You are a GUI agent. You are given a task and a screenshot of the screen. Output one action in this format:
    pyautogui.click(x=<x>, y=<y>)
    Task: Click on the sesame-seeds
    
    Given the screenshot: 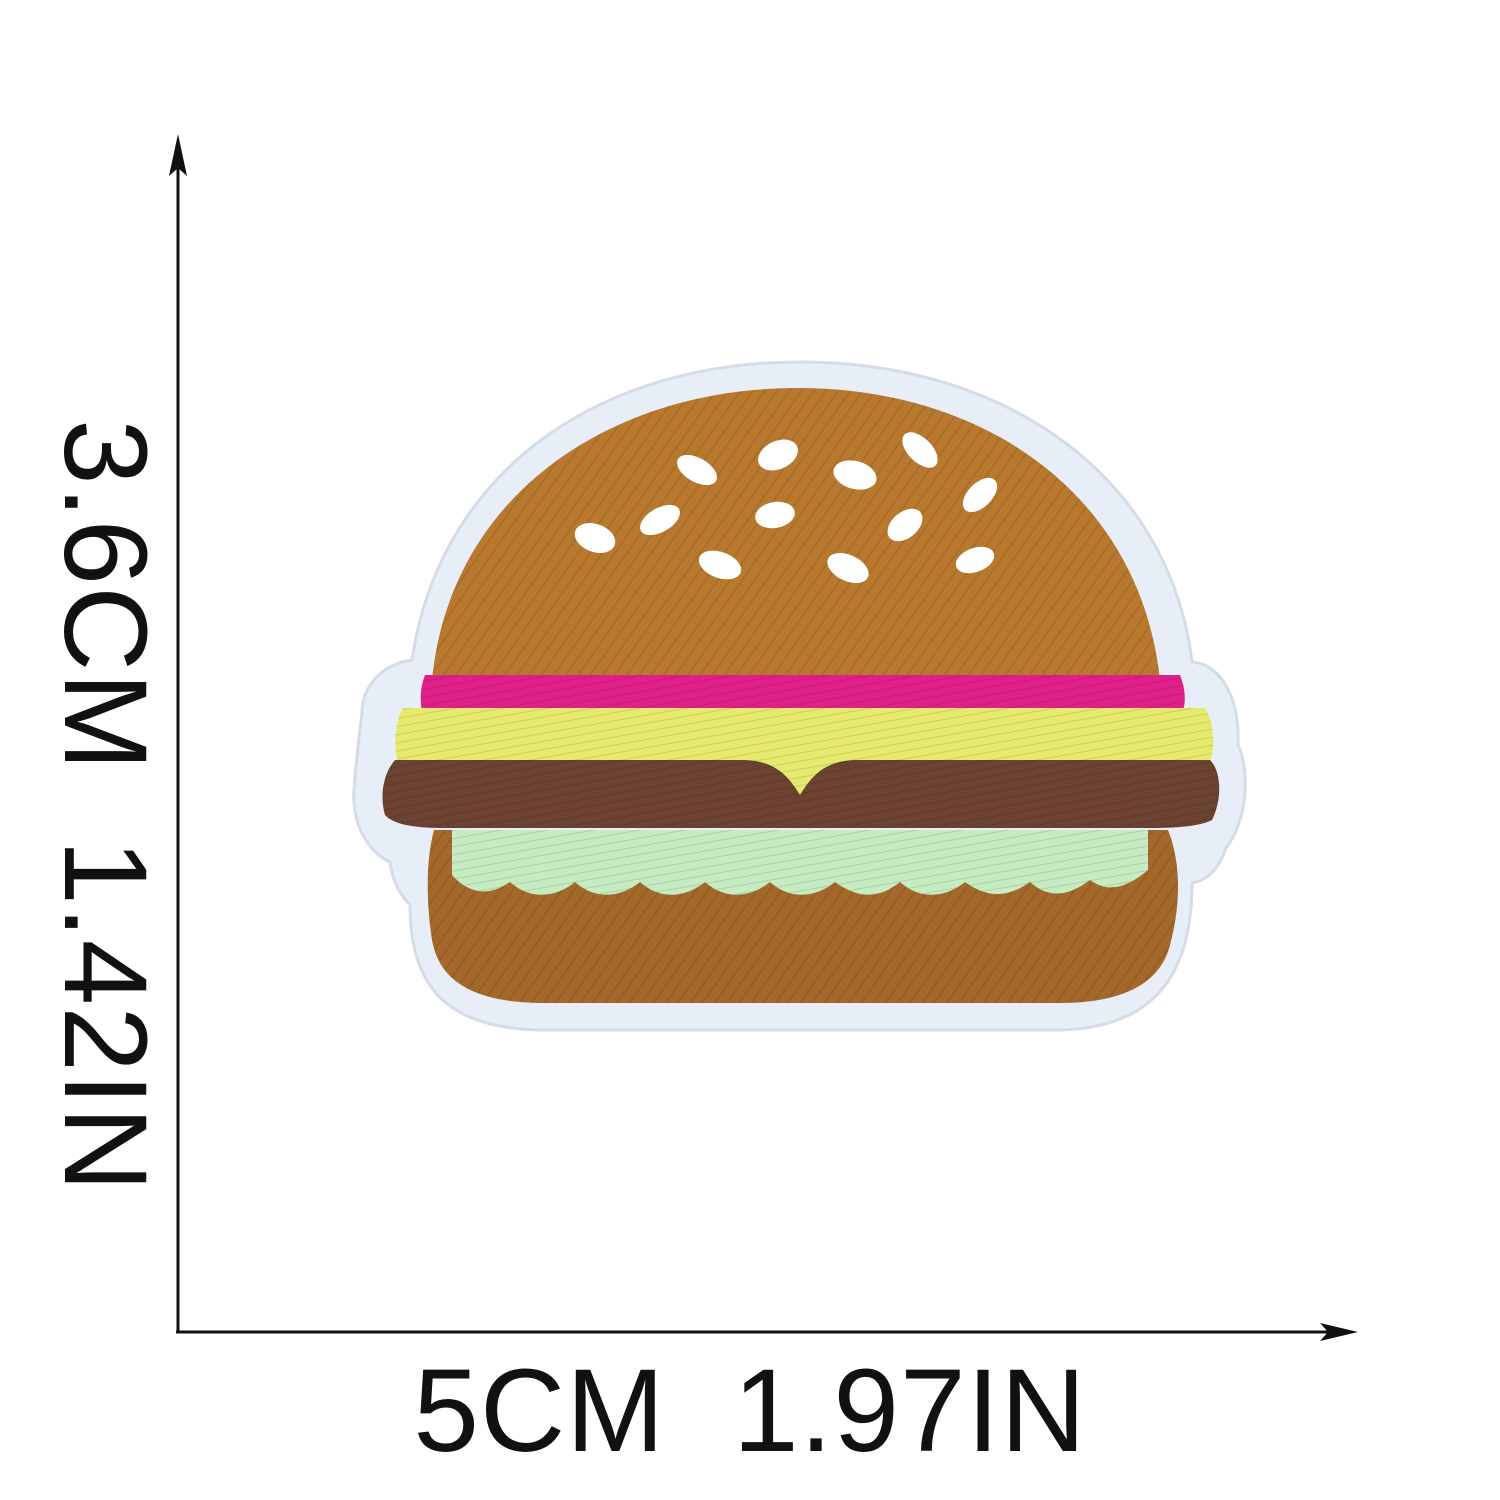 What is the action you would take?
    pyautogui.click(x=786, y=508)
    